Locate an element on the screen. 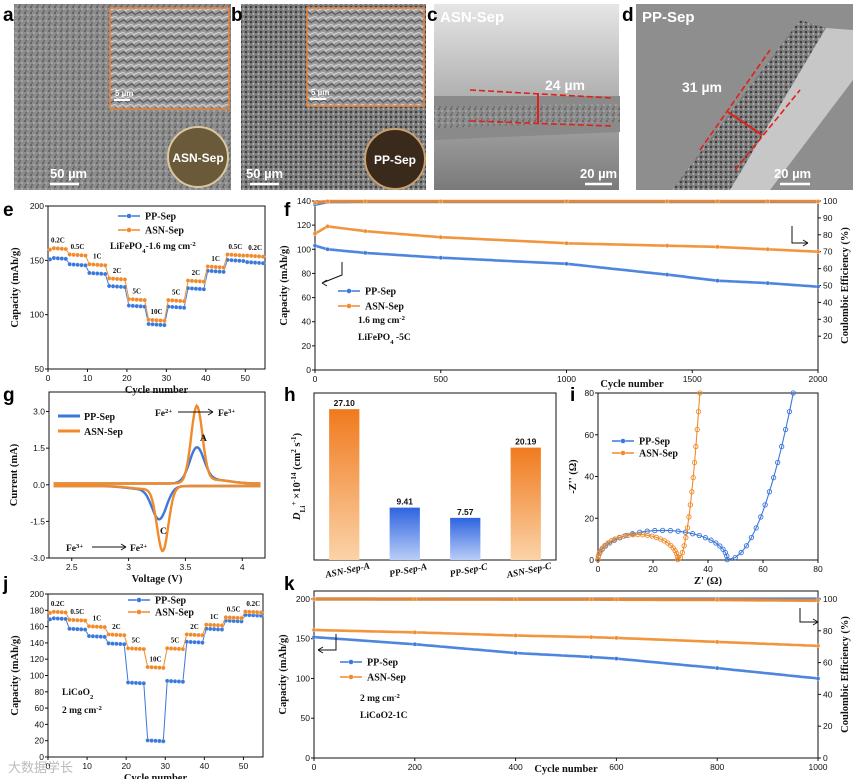  bar-asn-sep-a is located at coordinates (344, 484).